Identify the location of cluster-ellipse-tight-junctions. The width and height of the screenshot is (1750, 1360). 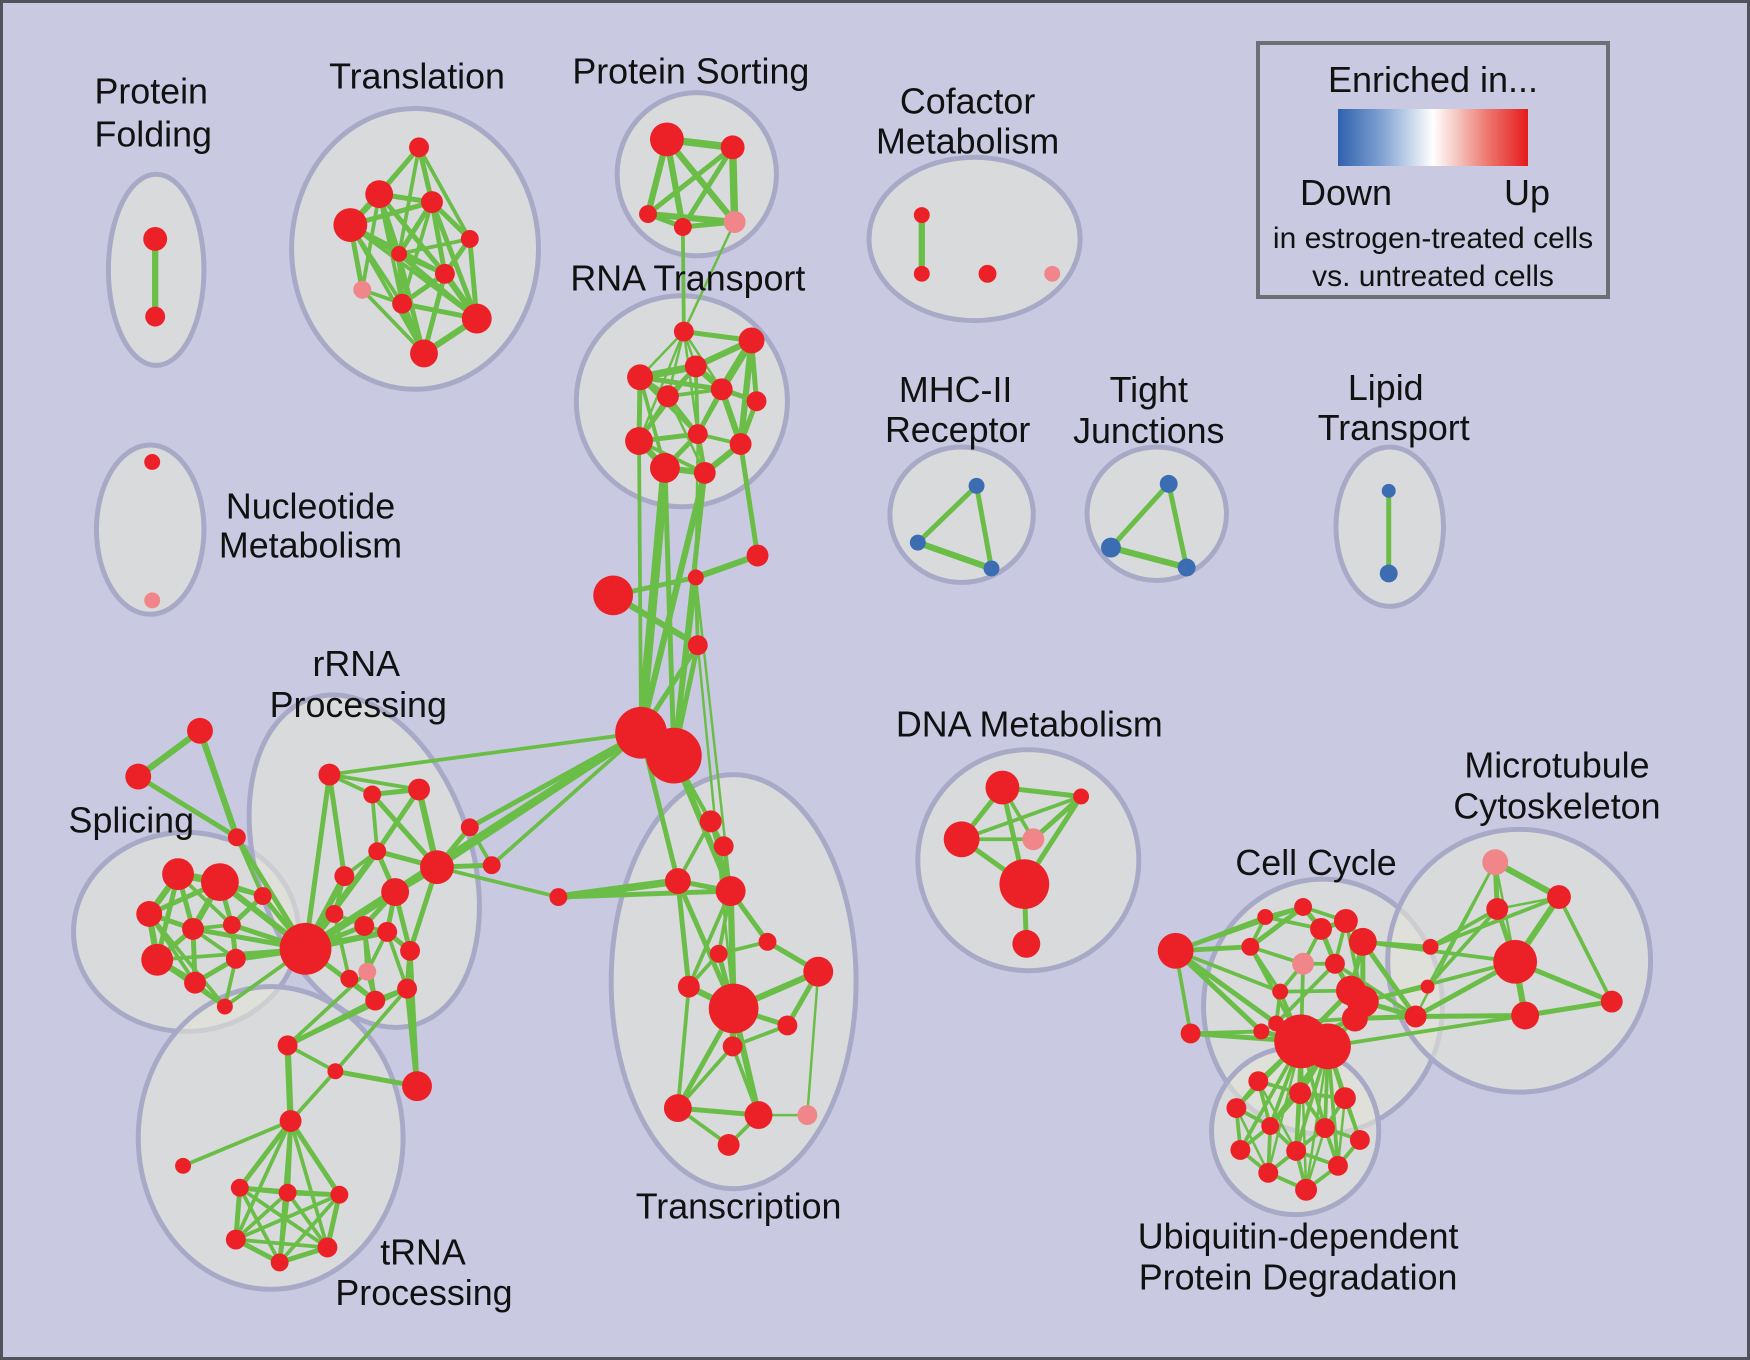
(1156, 513).